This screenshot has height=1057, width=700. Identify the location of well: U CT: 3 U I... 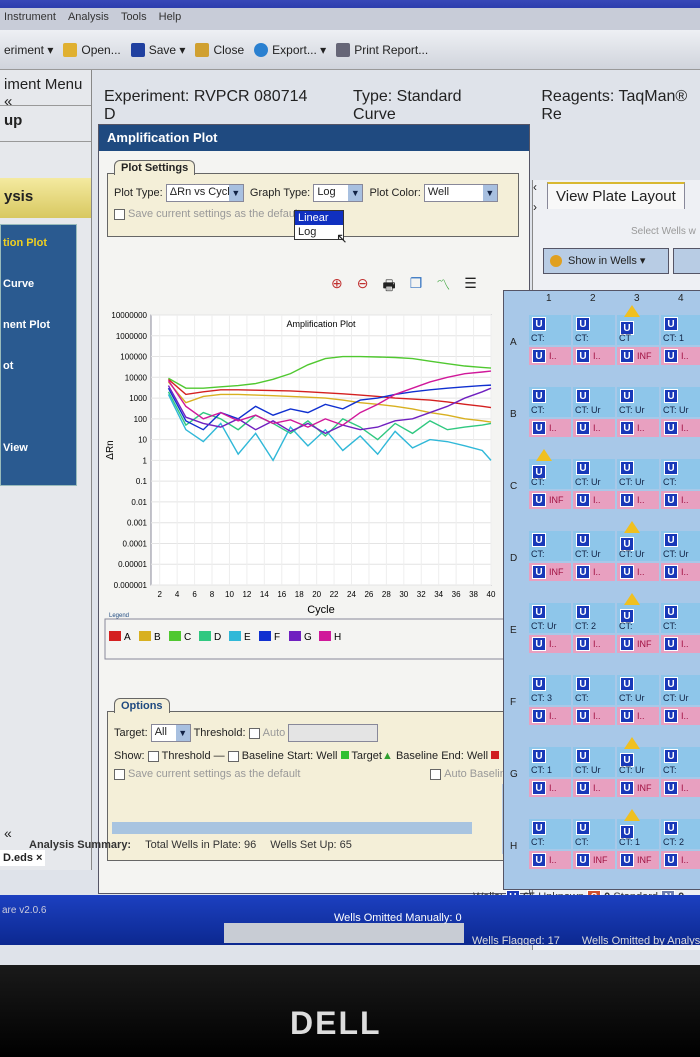
(550, 704).